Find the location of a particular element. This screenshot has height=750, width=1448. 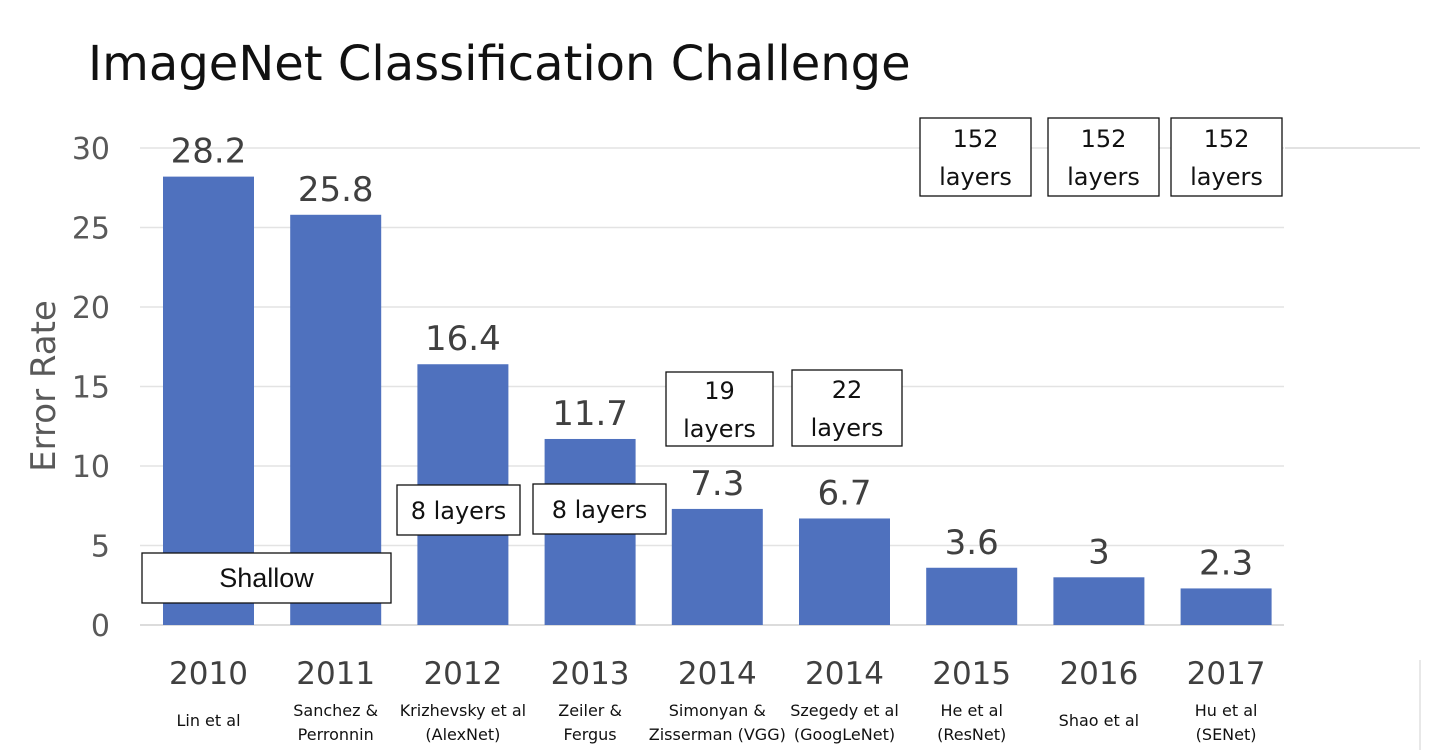

chart-title: ImageNet Classification Challenge is located at coordinates (499, 64).